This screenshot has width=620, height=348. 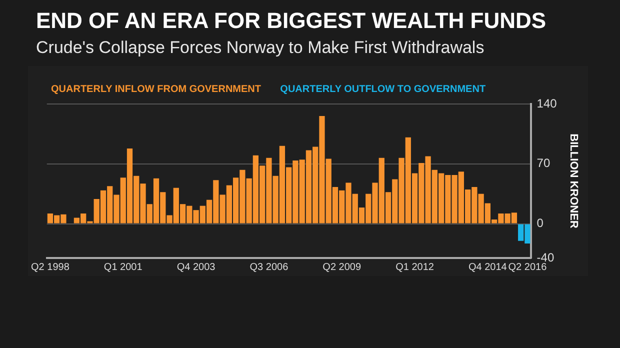 I want to click on chart-title: END OF AN ERA FOR BIGGEST WEALTH FUNDS, so click(x=291, y=21).